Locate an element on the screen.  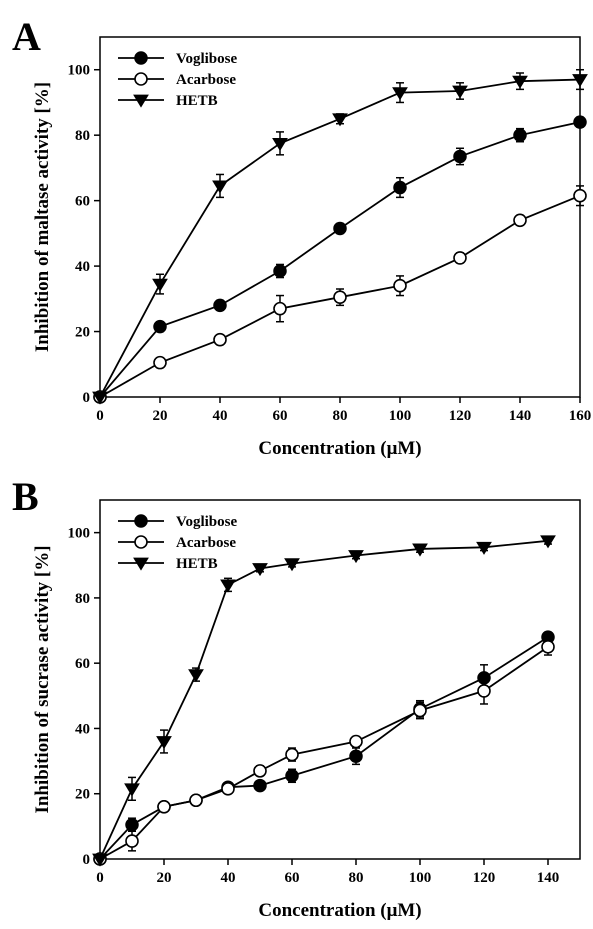
legend-label: HETB is located at coordinates (197, 564).